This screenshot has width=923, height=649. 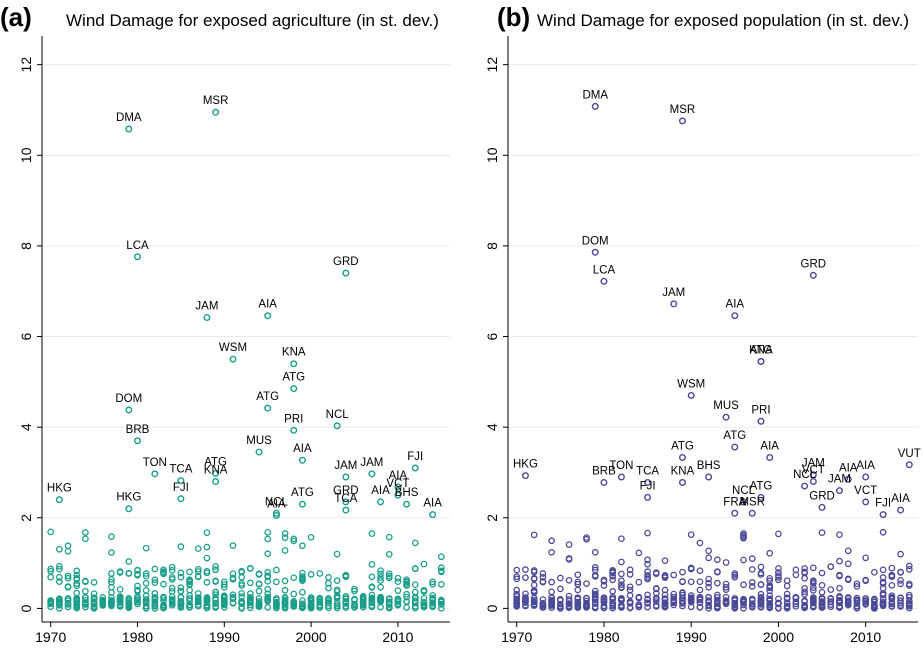 I want to click on panel-a-point-label: HKG, so click(x=59, y=489).